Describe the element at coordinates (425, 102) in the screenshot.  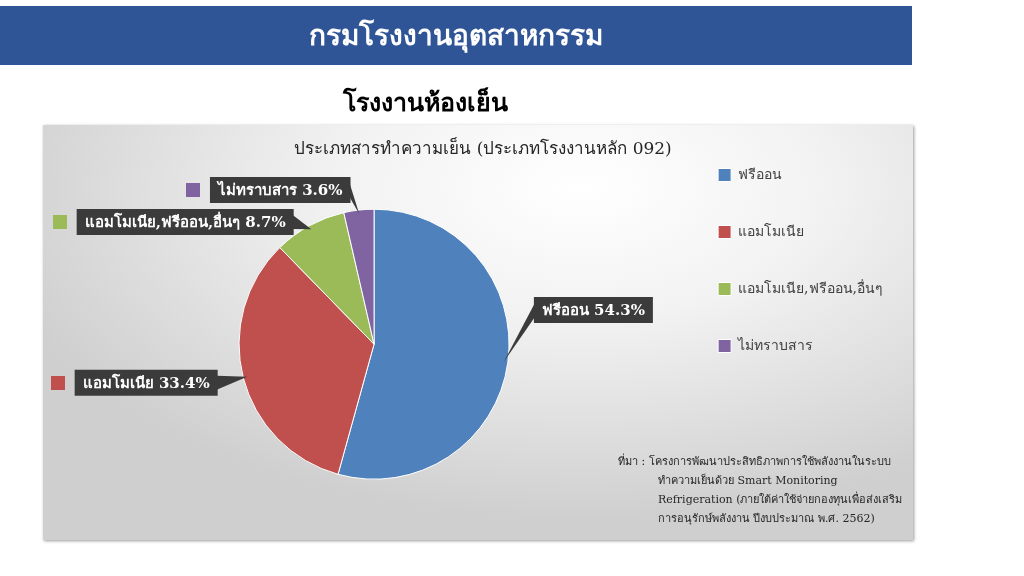
I see `chart-subtitle: โรงงานห้องเย็น` at that location.